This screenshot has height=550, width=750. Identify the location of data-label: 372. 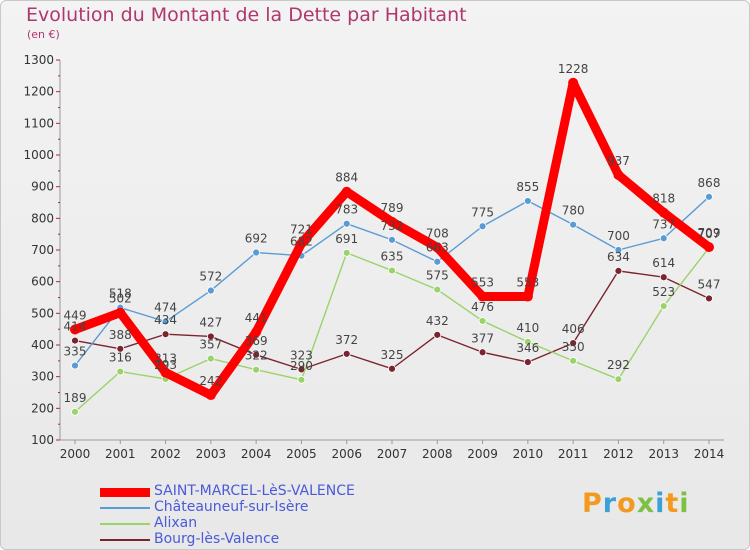
(346, 340).